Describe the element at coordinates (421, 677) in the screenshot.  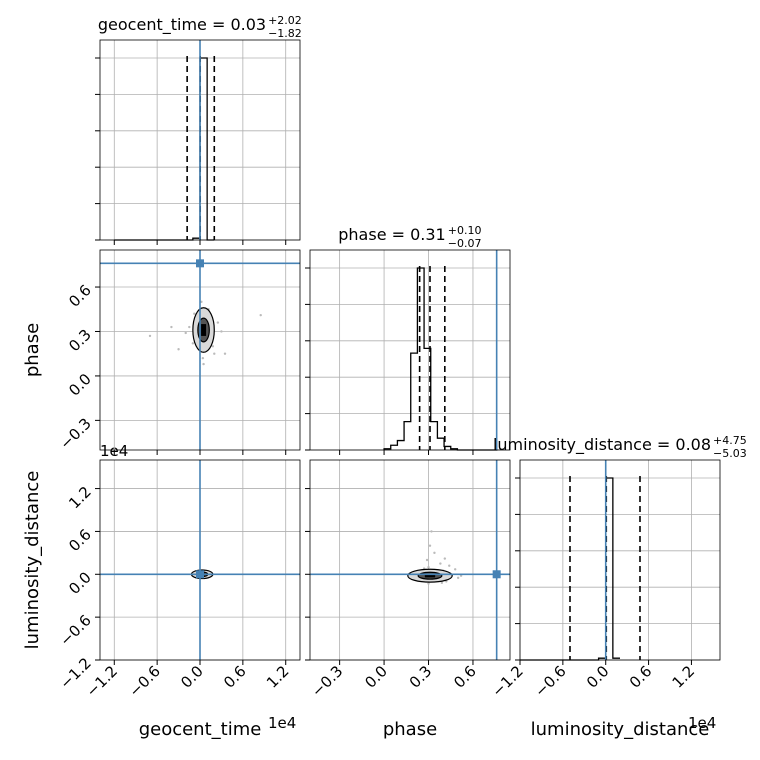
I see `x-tick-label: 0.3` at that location.